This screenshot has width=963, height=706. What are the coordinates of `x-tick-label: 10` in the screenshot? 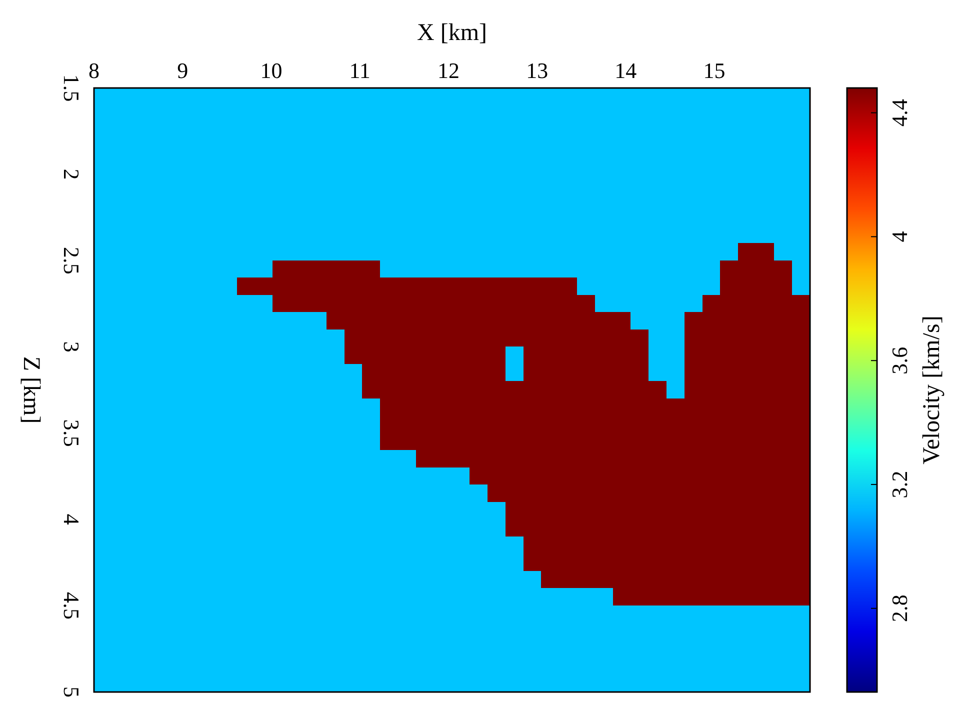 It's located at (271, 70).